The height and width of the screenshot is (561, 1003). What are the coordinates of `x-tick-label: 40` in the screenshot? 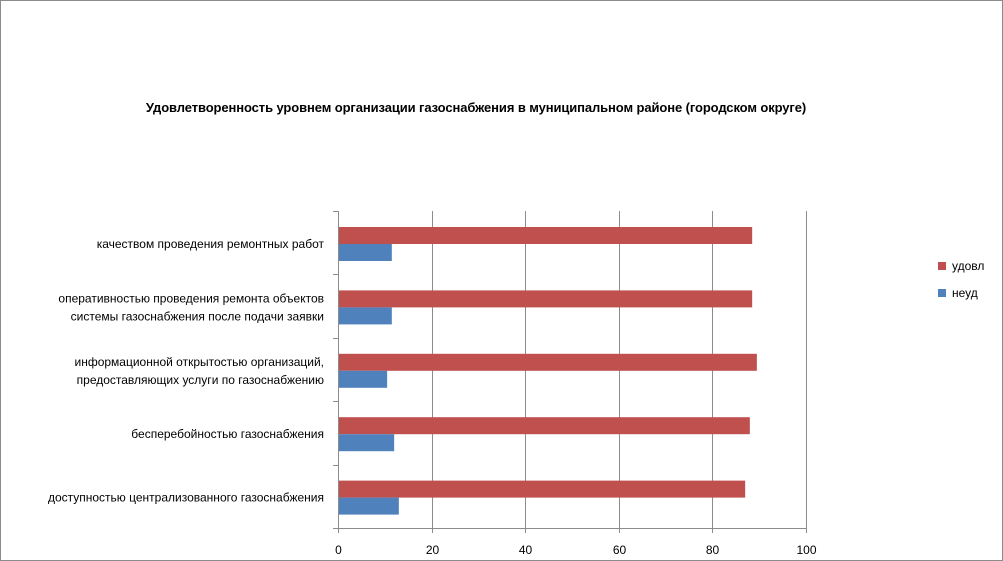 It's located at (526, 550).